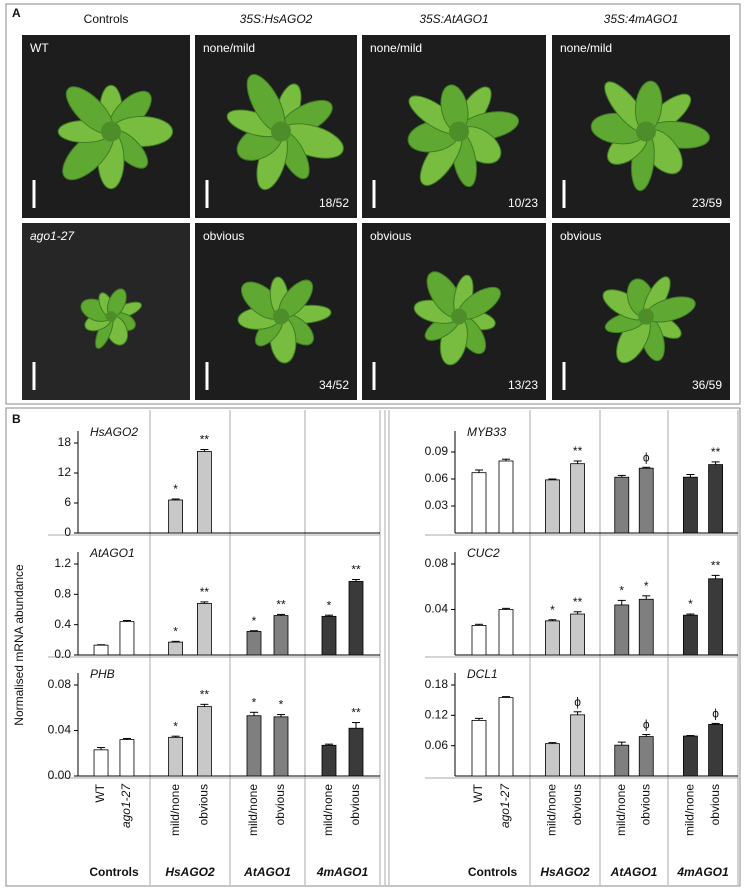  Describe the element at coordinates (67, 502) in the screenshot. I see `y-tick-label: 6` at that location.